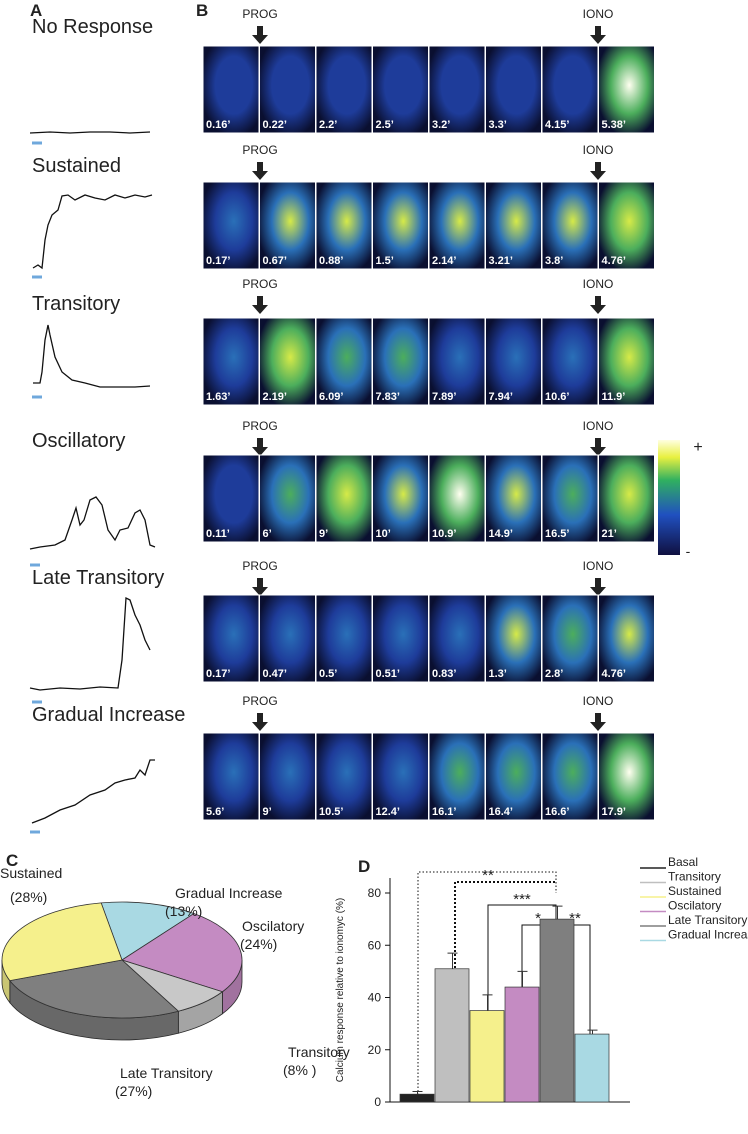 The height and width of the screenshot is (1134, 748). Describe the element at coordinates (697, 447) in the screenshot. I see `colorbar-max: +` at that location.